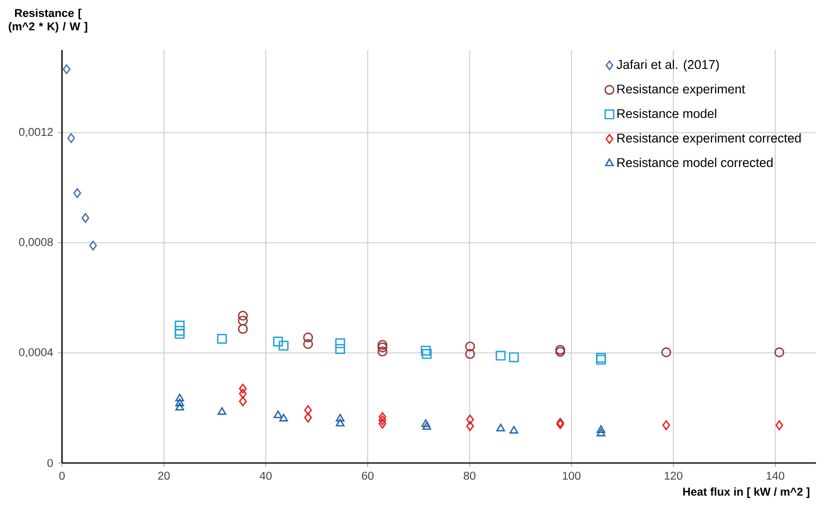  Describe the element at coordinates (368, 476) in the screenshot. I see `x-tick-label: 60` at that location.